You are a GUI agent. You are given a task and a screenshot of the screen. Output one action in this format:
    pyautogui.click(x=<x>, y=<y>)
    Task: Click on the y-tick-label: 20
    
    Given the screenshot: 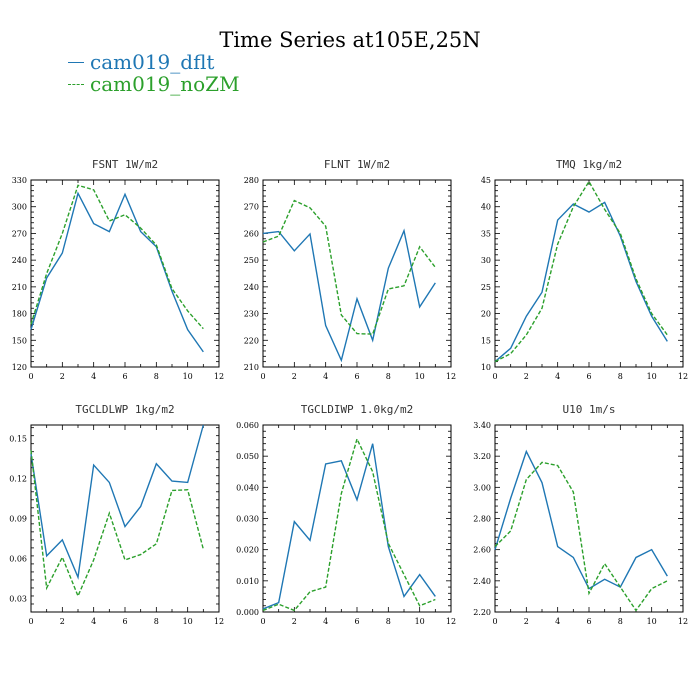 What is the action you would take?
    pyautogui.click(x=486, y=314)
    